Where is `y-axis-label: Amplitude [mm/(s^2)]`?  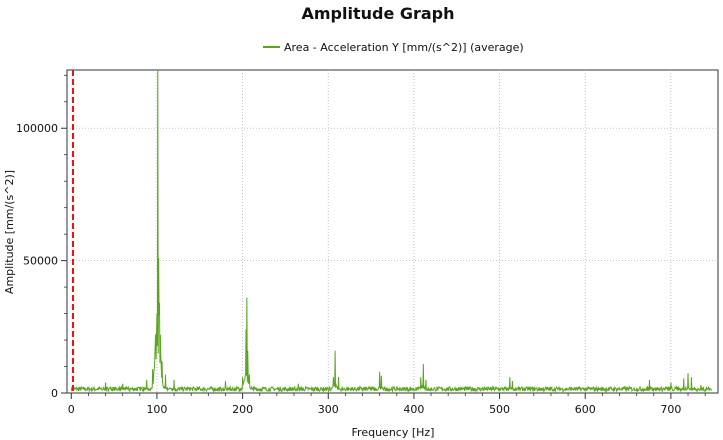 y-axis-label: Amplitude [mm/(s^2)] is located at coordinates (9, 232).